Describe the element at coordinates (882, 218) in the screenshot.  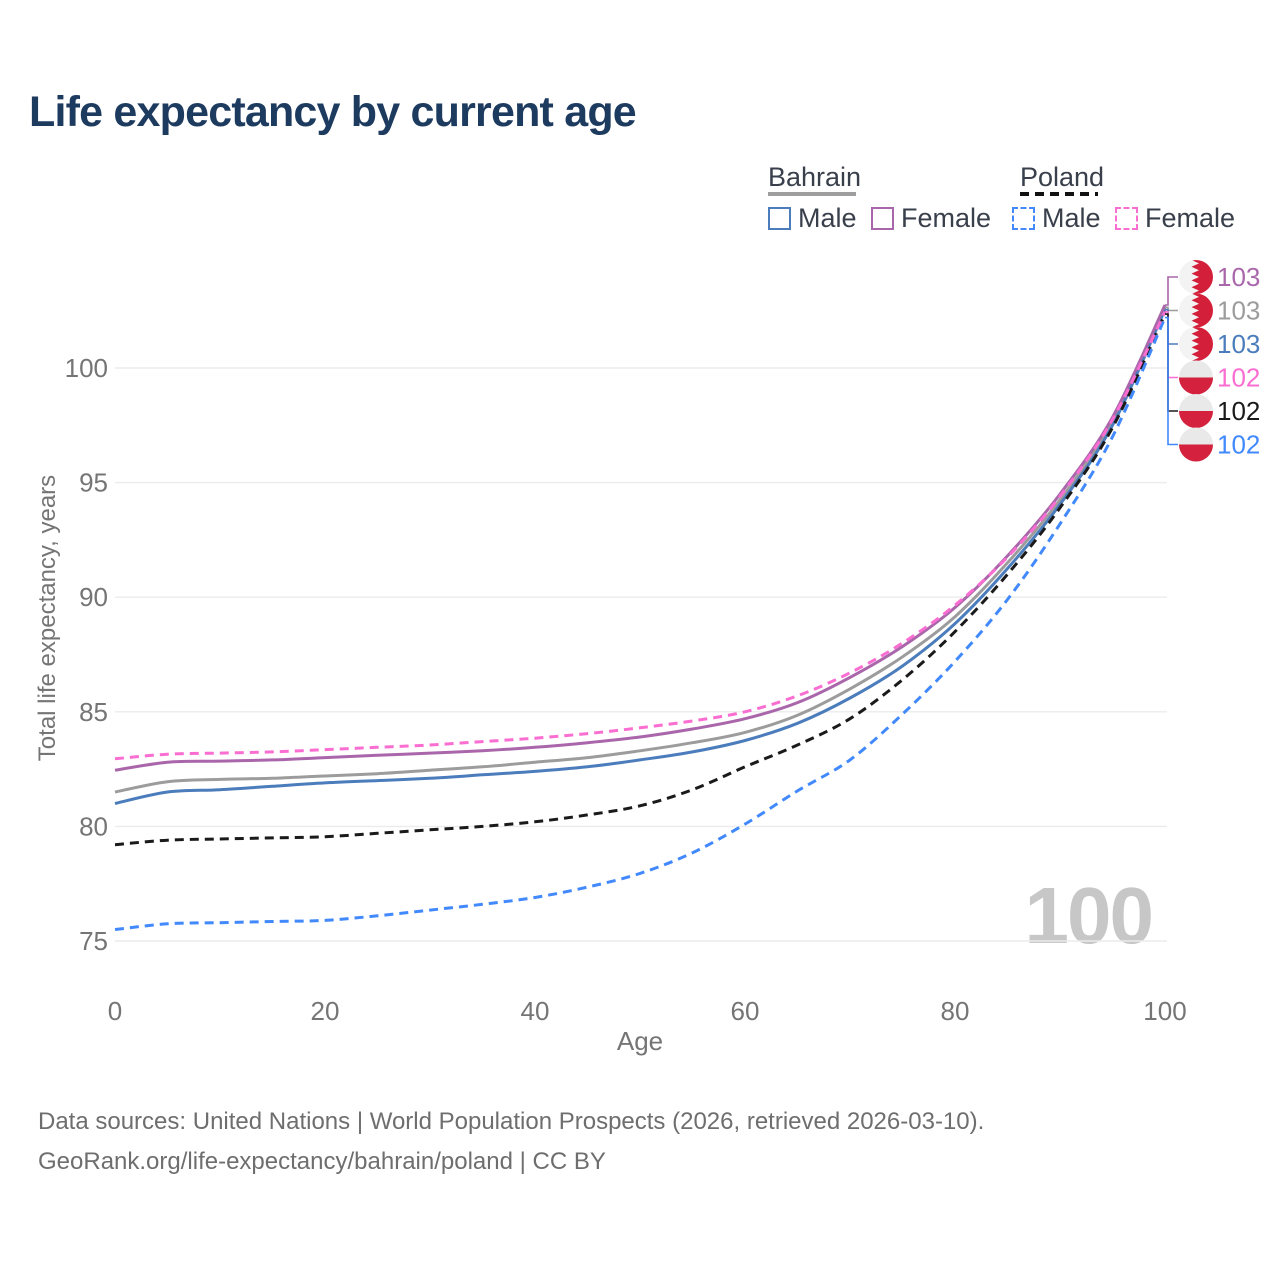
I see `bahrain-female-swatch-icon` at that location.